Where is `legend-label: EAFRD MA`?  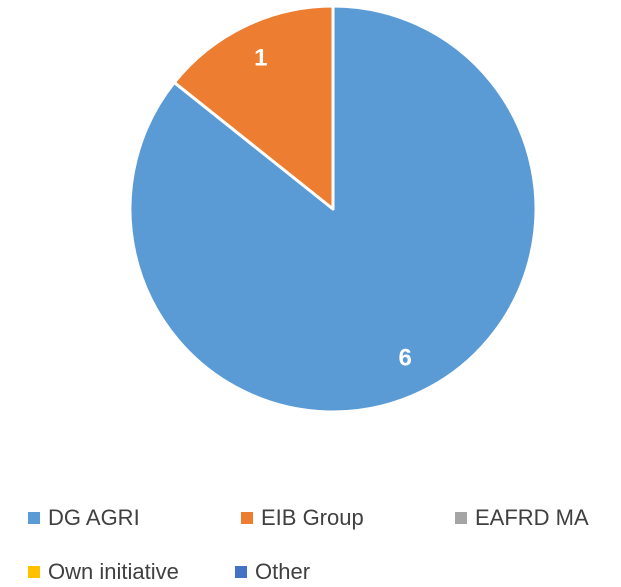
legend-label: EAFRD MA is located at coordinates (532, 517).